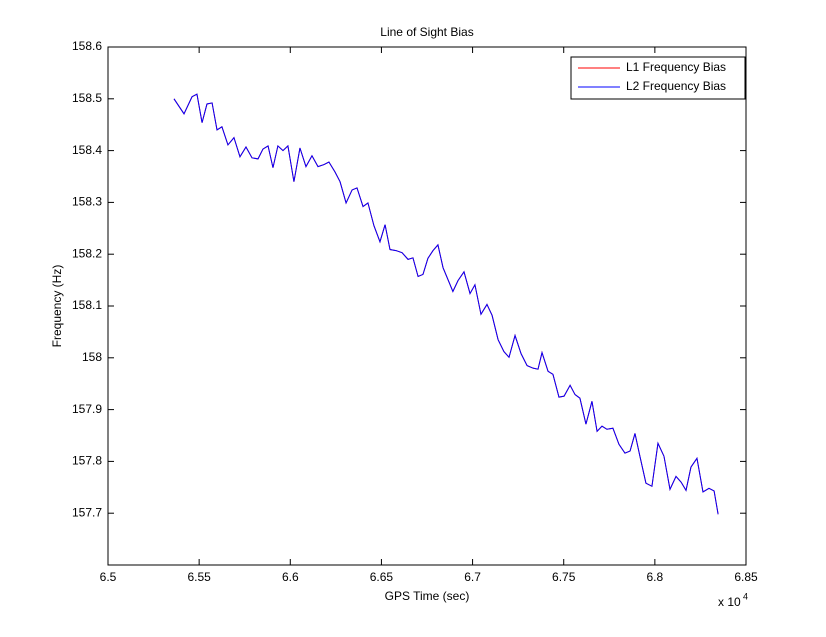 Image resolution: width=826 pixels, height=637 pixels. What do you see at coordinates (57, 306) in the screenshot?
I see `y-axis-label: Frequency (Hz)` at bounding box center [57, 306].